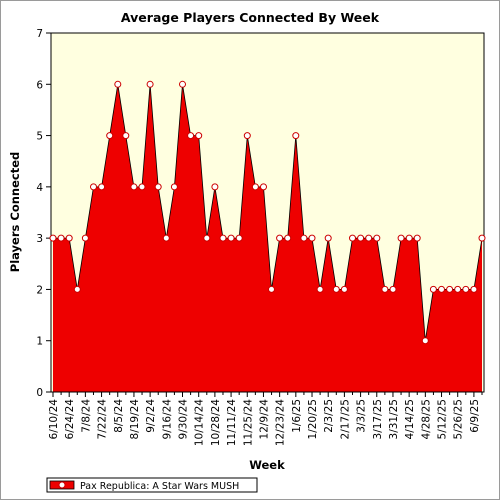 This screenshot has height=500, width=500. I want to click on x-tick-label: 1/6/25, so click(297, 416).